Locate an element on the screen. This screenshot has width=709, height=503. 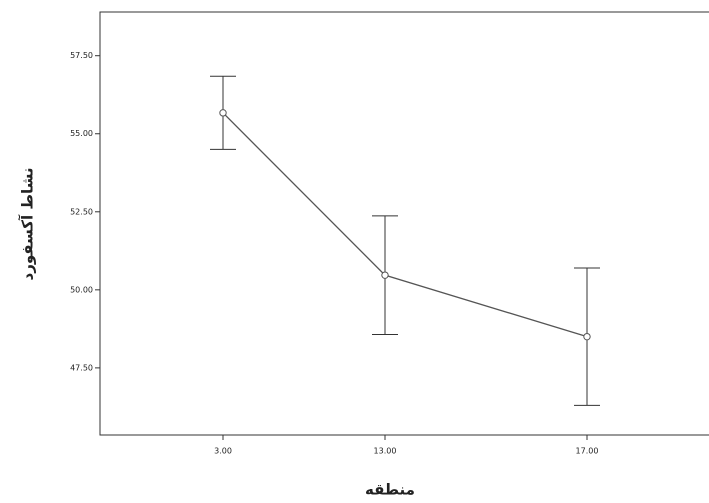
x-tick-label: 17.00 is located at coordinates (587, 451).